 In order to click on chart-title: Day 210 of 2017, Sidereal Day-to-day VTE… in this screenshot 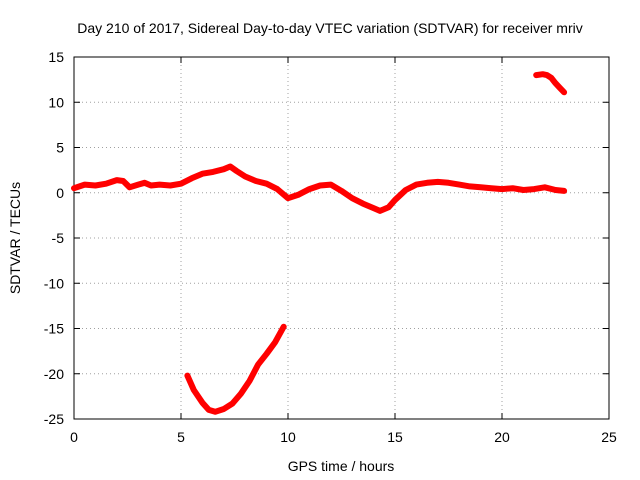, I will do `click(329, 28)`.